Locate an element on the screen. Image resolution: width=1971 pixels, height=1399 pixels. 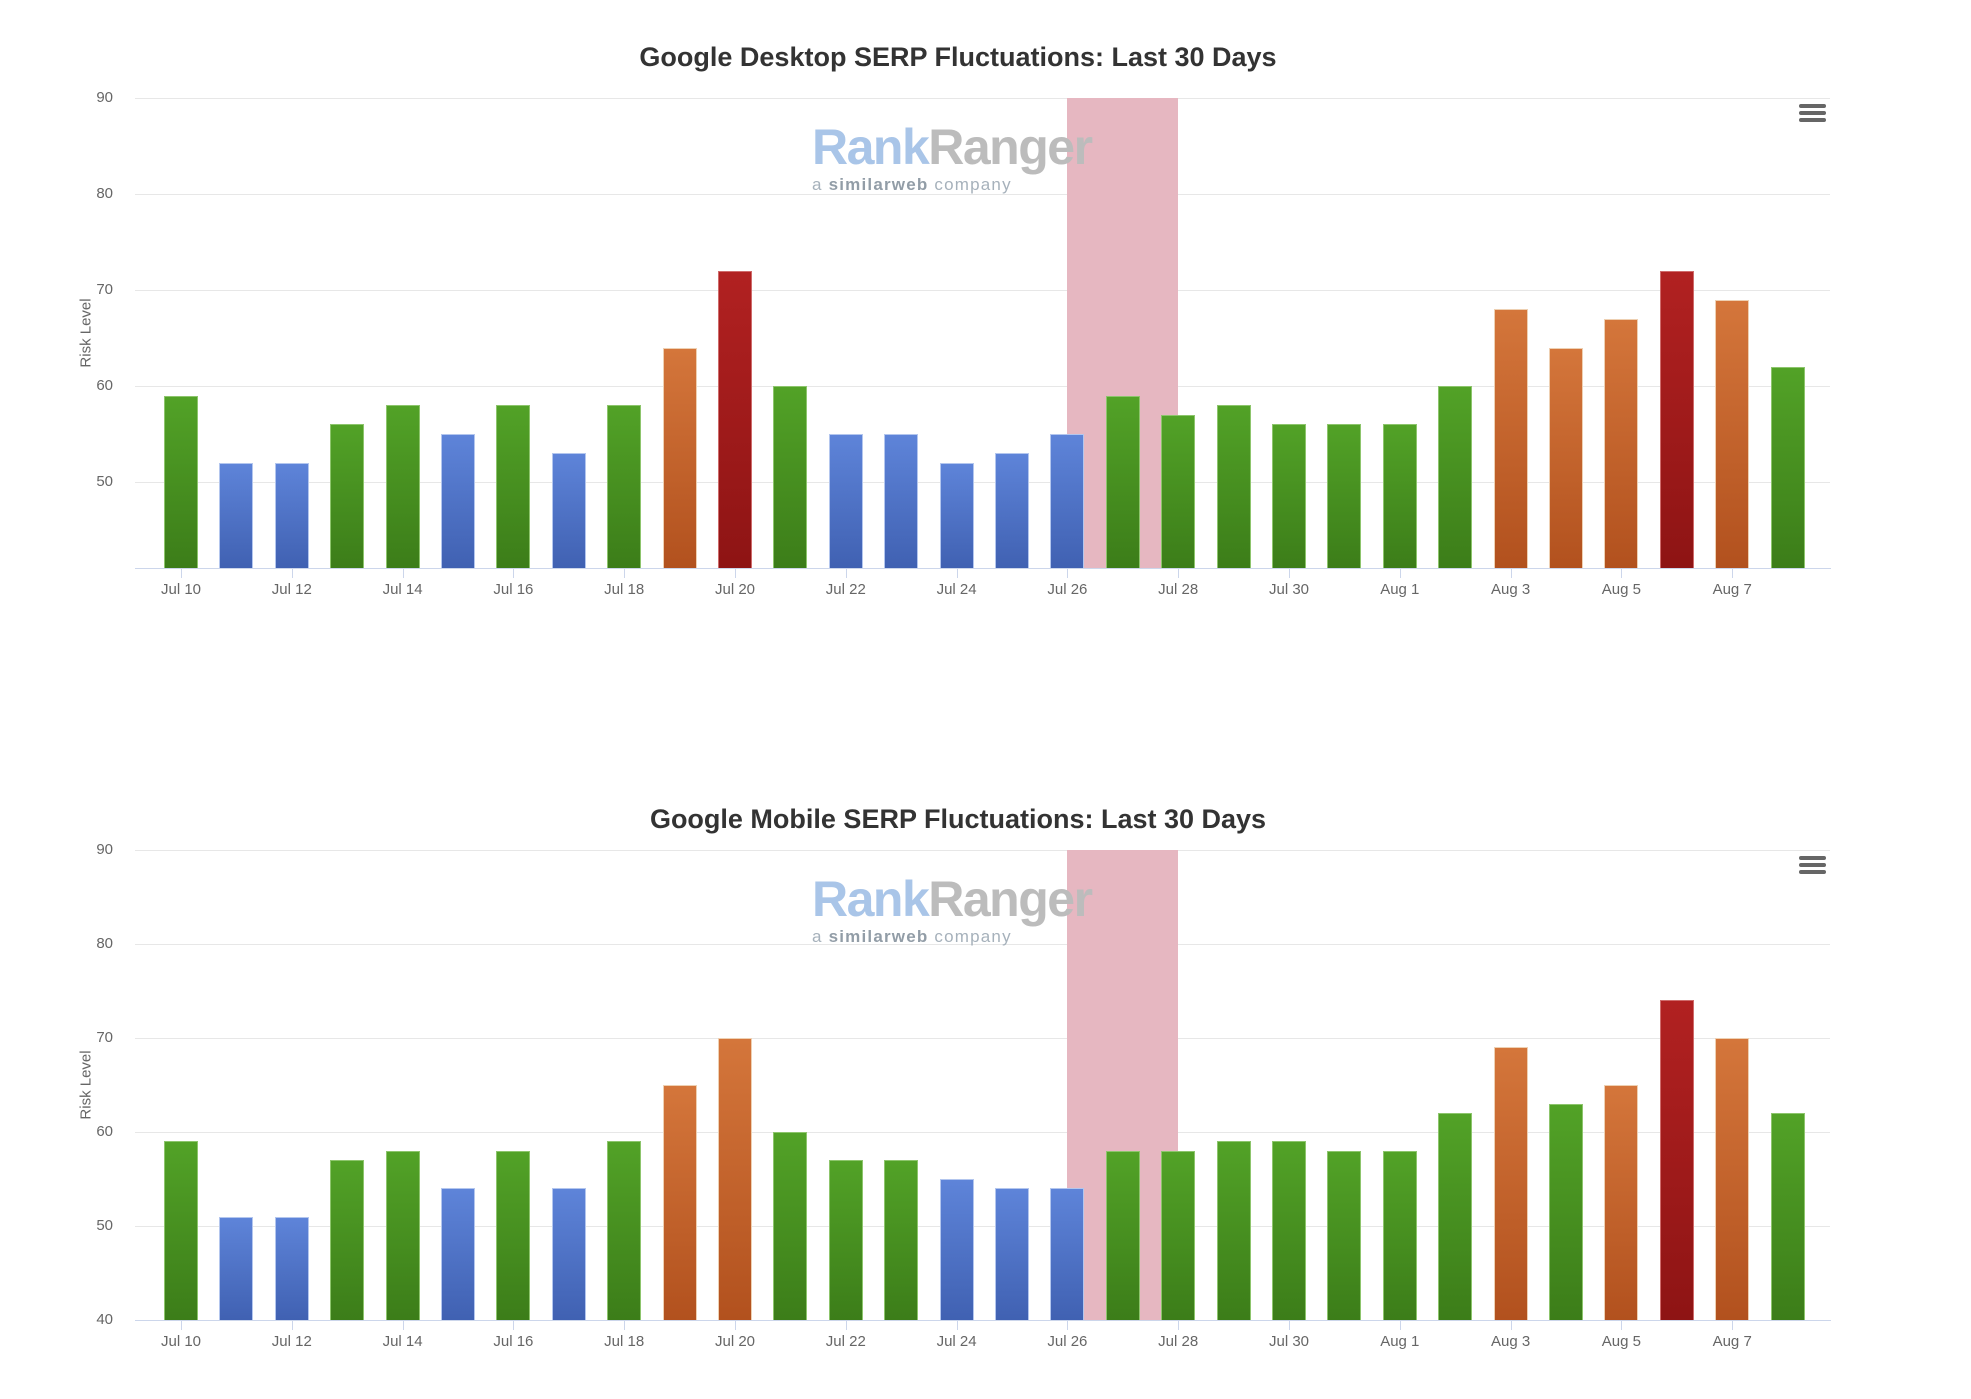
x-axis-tick-label: Jul 12 is located at coordinates (291, 590).